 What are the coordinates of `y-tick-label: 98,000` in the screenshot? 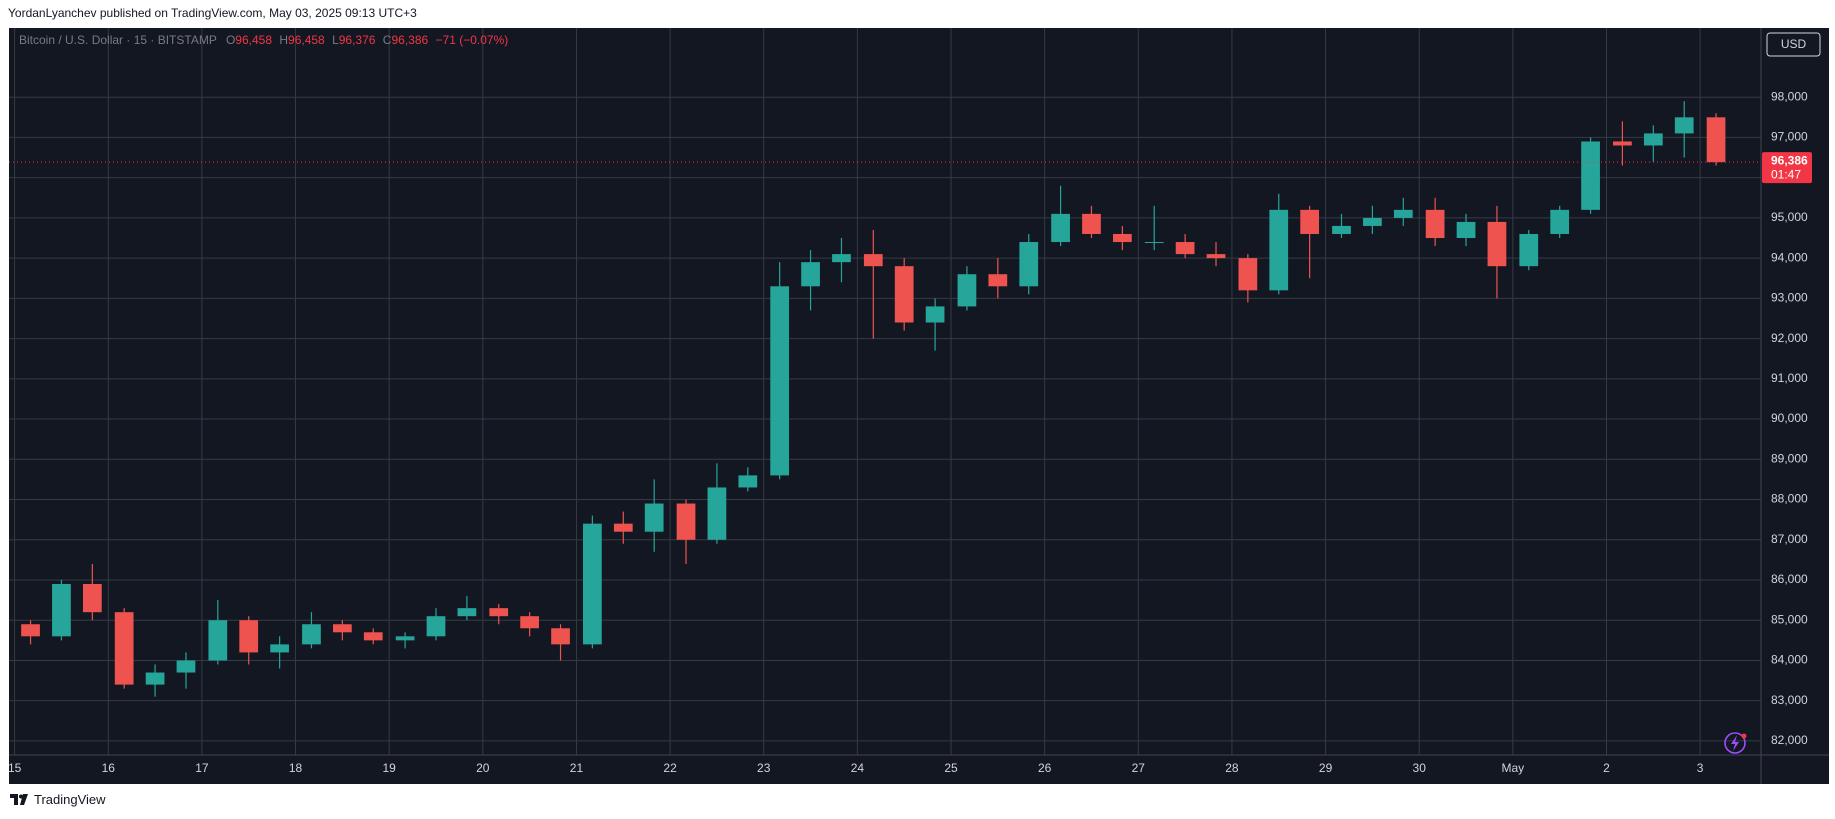 It's located at (1789, 96).